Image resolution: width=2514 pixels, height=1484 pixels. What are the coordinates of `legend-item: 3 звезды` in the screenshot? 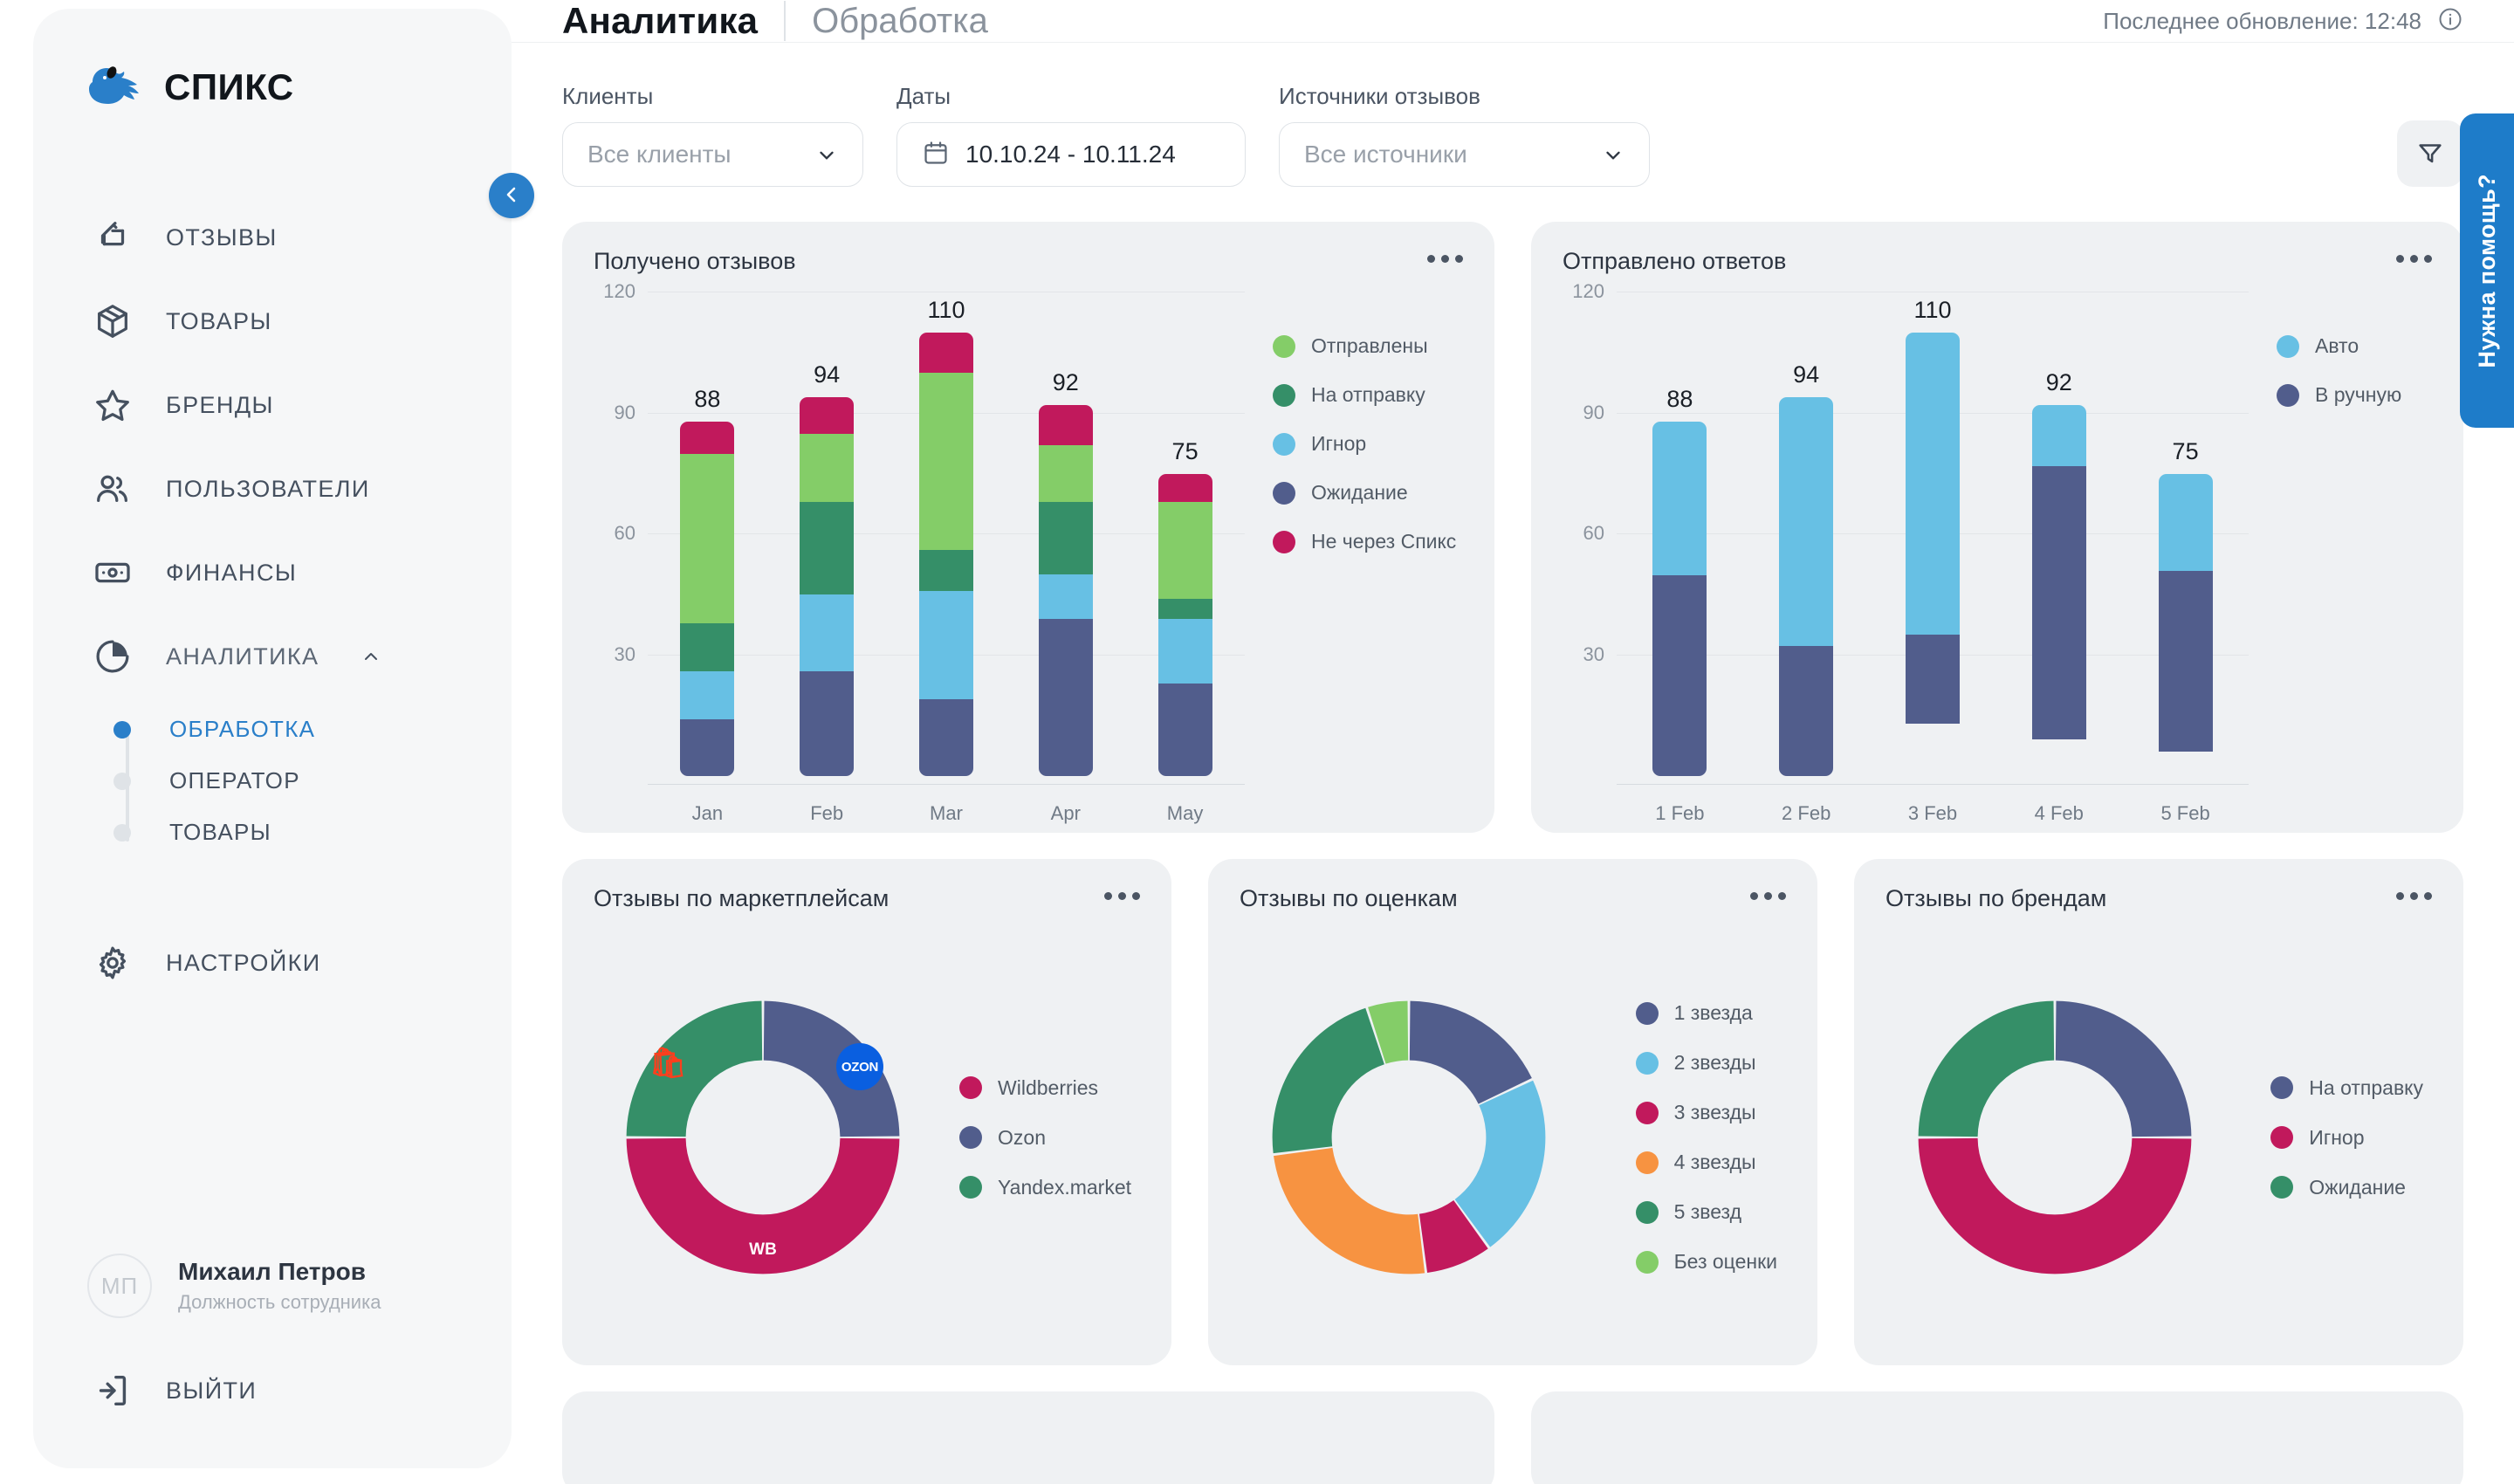 It's located at (1706, 1113).